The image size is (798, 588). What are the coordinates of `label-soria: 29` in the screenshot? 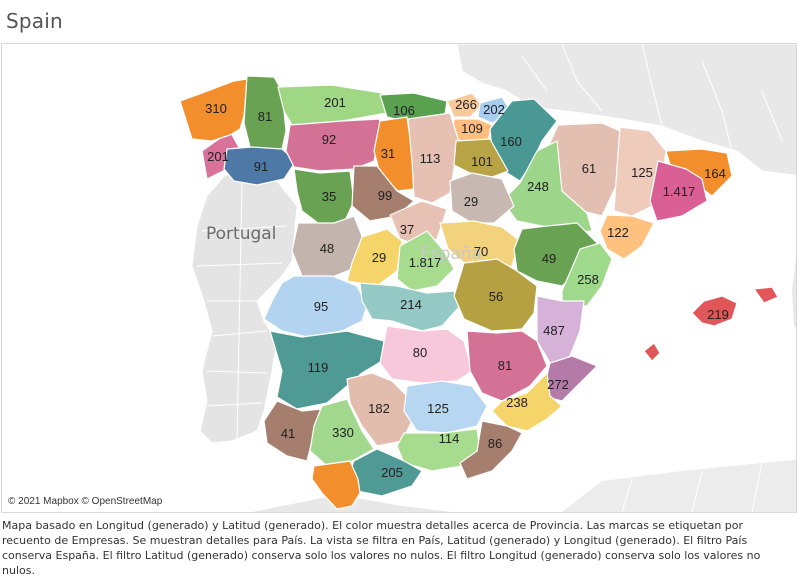 It's located at (471, 201).